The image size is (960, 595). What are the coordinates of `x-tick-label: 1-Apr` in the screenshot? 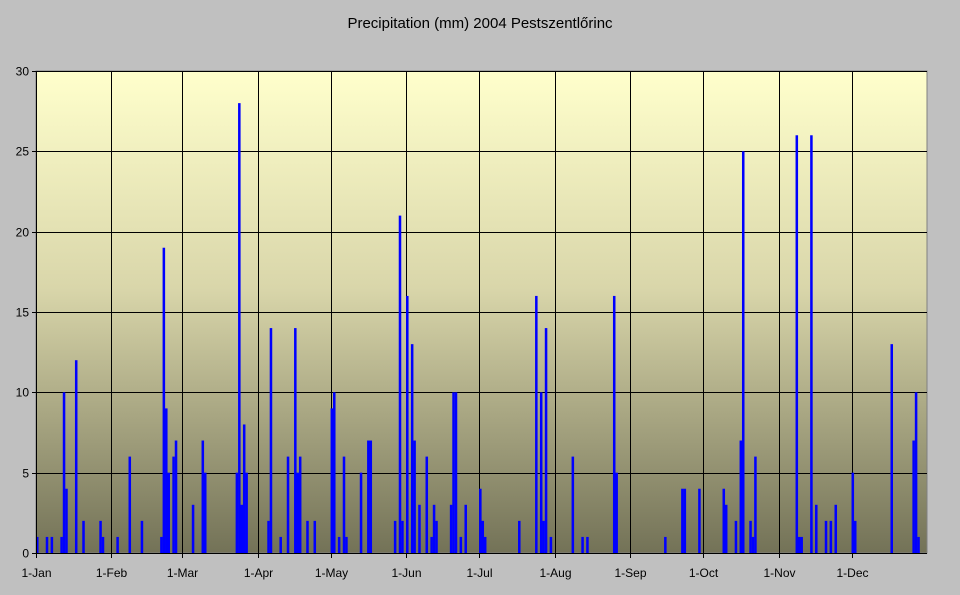 It's located at (258, 573).